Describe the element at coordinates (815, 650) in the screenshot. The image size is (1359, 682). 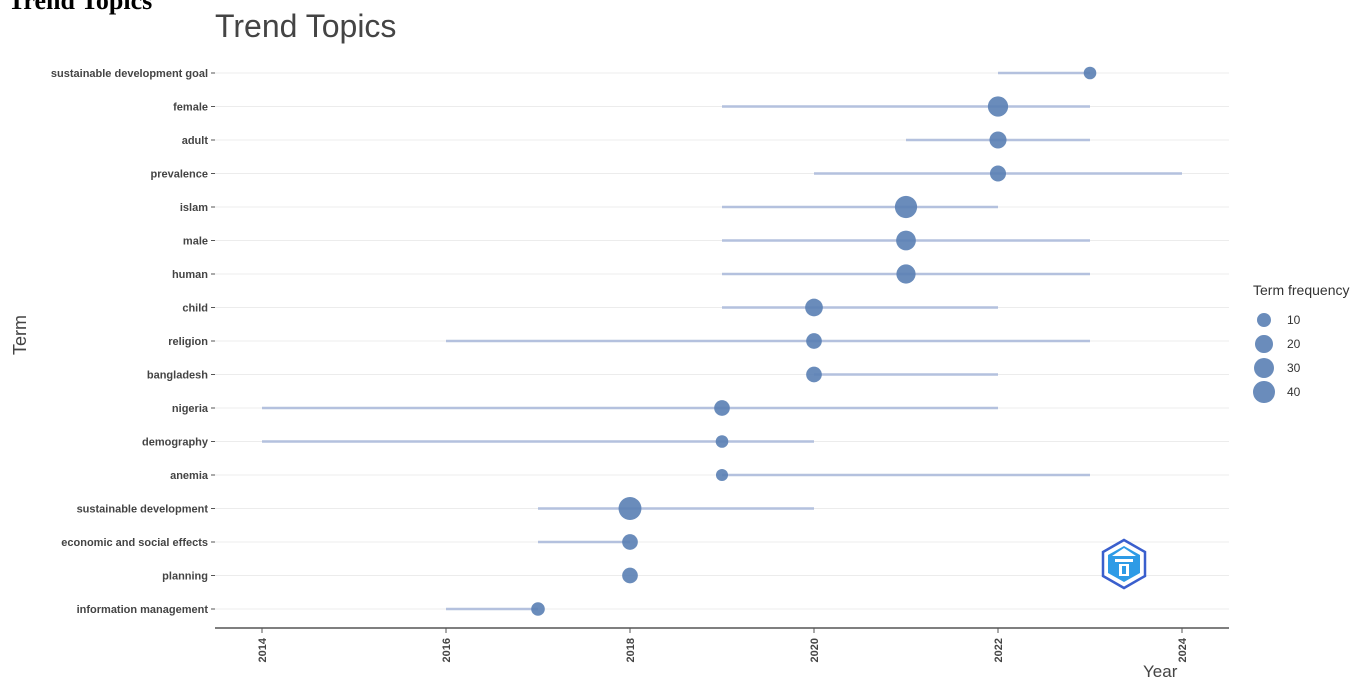
I see `x-tick-label: 2020` at that location.